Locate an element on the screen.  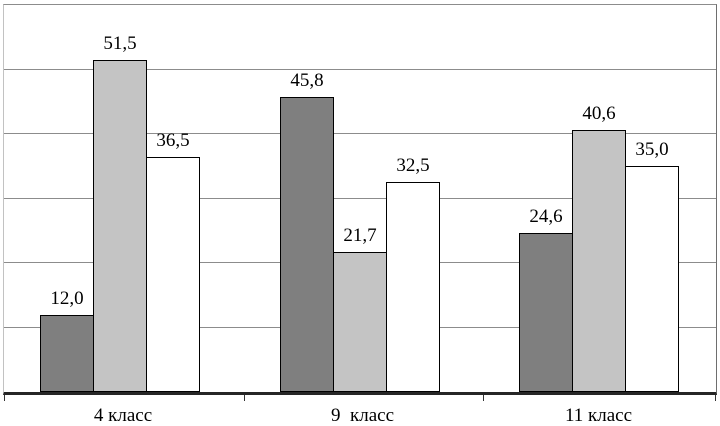
bar-value-label: 24,6 is located at coordinates (546, 216).